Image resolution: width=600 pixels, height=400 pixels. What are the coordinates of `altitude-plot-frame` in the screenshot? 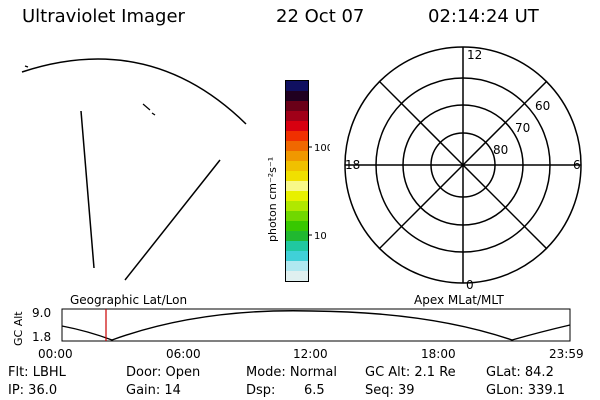 It's located at (316, 325).